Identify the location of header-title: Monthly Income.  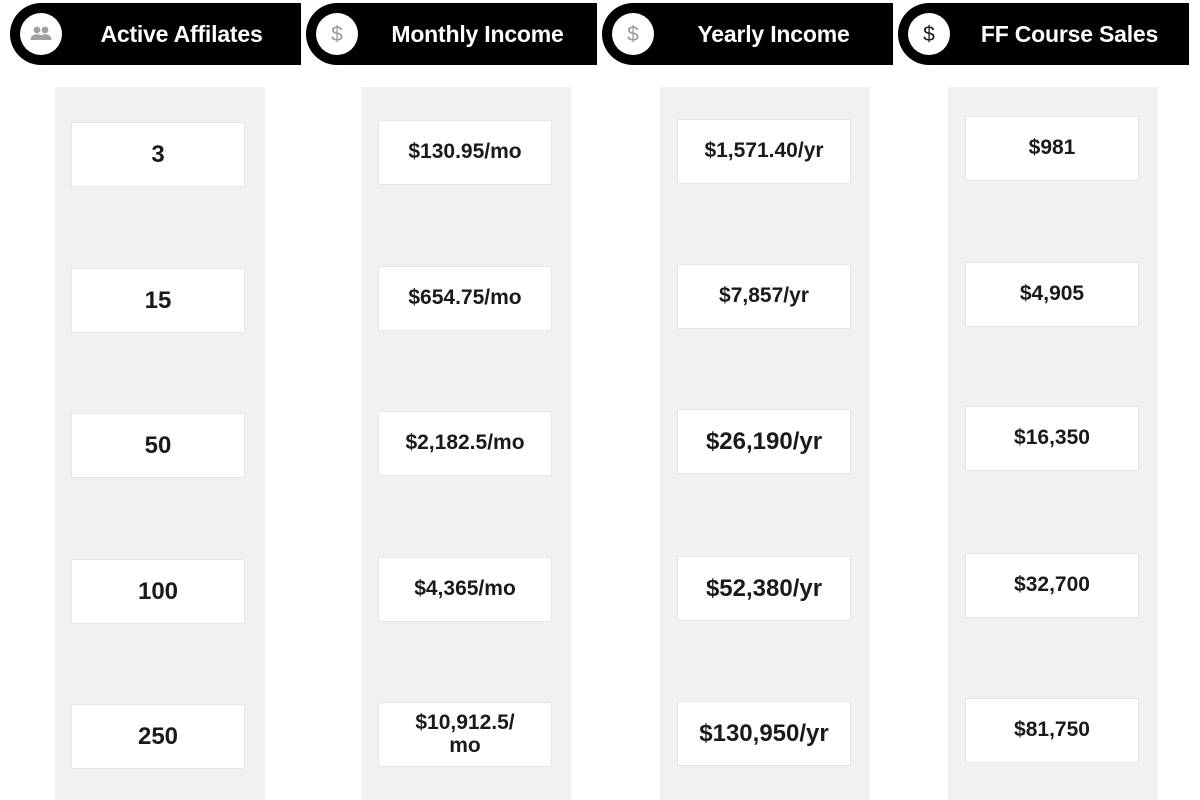
(477, 33).